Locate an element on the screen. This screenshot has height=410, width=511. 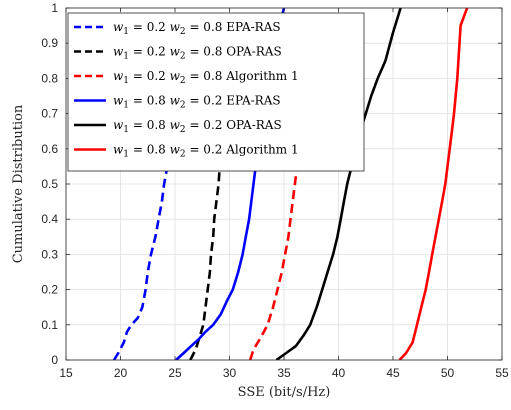
legend-label: w1 = 0.2 w2 = 0.8 Algorithm 1 is located at coordinates (206, 77).